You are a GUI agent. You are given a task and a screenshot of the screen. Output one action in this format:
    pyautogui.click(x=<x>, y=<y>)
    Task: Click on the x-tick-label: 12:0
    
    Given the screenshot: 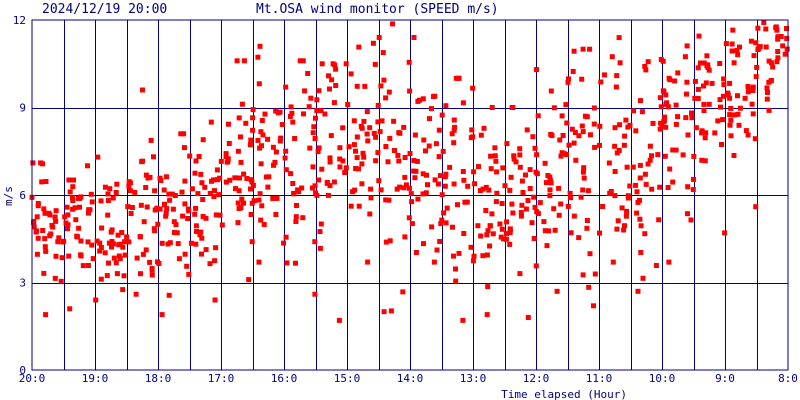 What is the action you would take?
    pyautogui.click(x=536, y=378)
    